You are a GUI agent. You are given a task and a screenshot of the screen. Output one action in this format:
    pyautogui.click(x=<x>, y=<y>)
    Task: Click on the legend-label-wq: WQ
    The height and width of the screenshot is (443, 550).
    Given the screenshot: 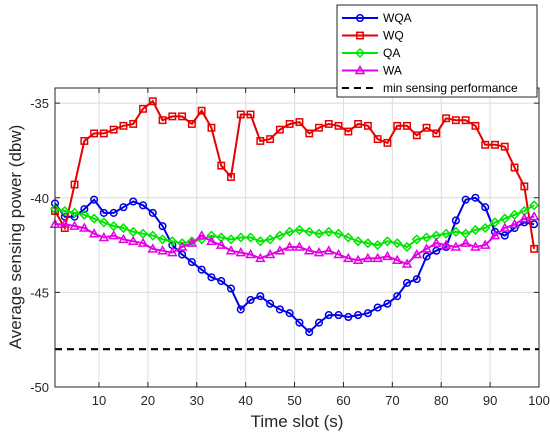 What is the action you would take?
    pyautogui.click(x=393, y=36)
    